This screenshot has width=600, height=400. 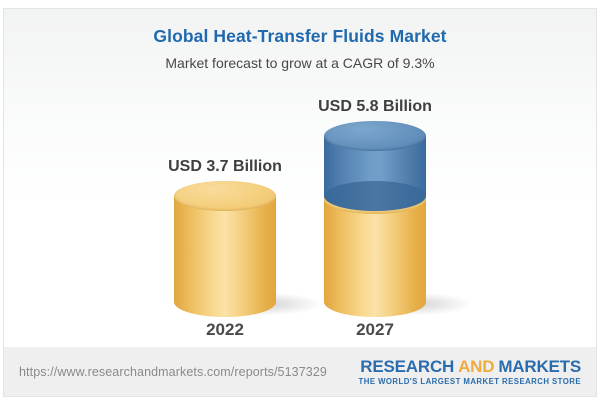 I want to click on logo-word-and: AND, so click(x=476, y=366).